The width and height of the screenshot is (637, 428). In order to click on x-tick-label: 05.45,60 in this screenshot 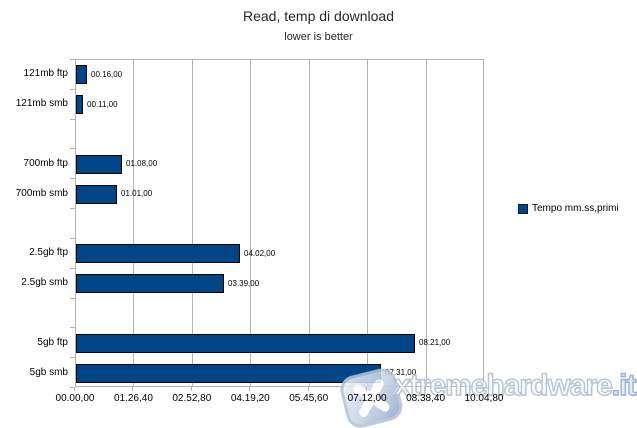, I will do `click(309, 398)`.